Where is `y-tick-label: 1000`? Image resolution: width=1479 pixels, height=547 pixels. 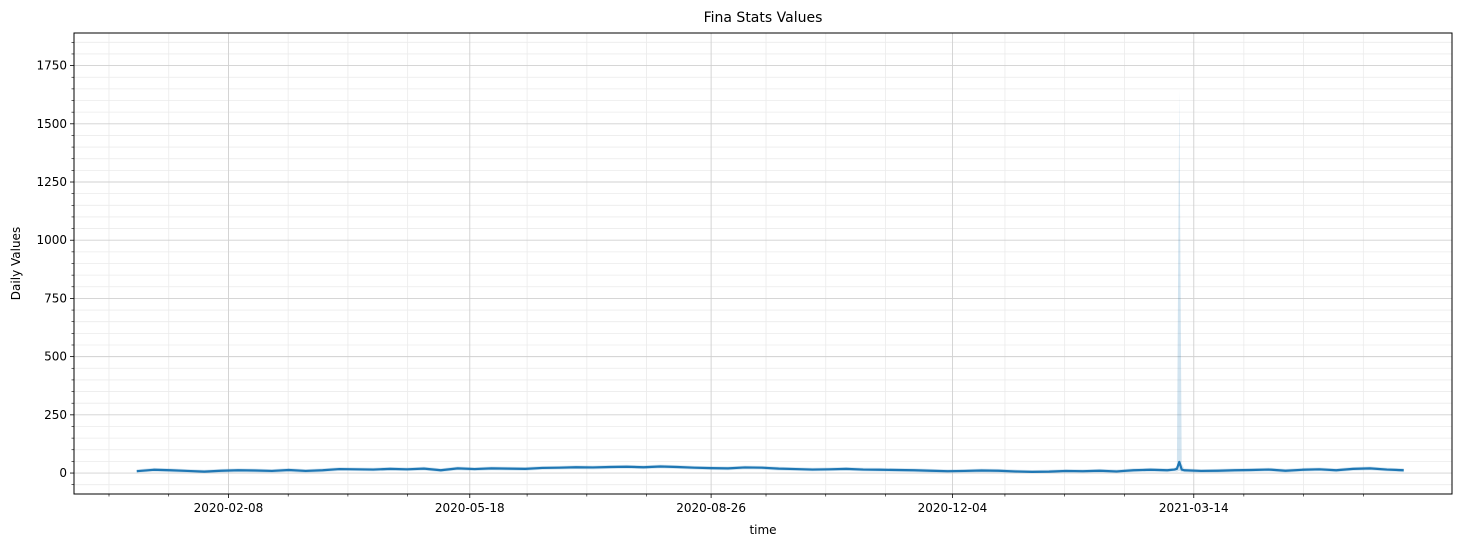
y-tick-label: 1000 is located at coordinates (51, 240).